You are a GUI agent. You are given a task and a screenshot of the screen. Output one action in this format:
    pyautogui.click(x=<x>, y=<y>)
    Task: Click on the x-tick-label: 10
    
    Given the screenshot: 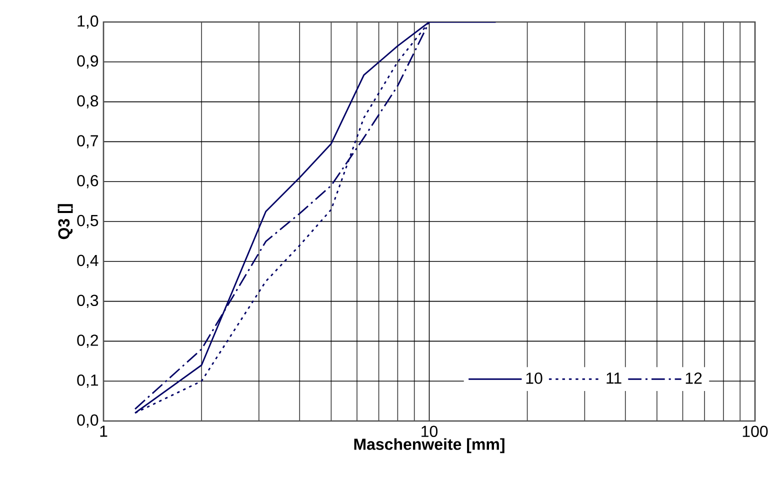 What is the action you would take?
    pyautogui.click(x=430, y=432)
    